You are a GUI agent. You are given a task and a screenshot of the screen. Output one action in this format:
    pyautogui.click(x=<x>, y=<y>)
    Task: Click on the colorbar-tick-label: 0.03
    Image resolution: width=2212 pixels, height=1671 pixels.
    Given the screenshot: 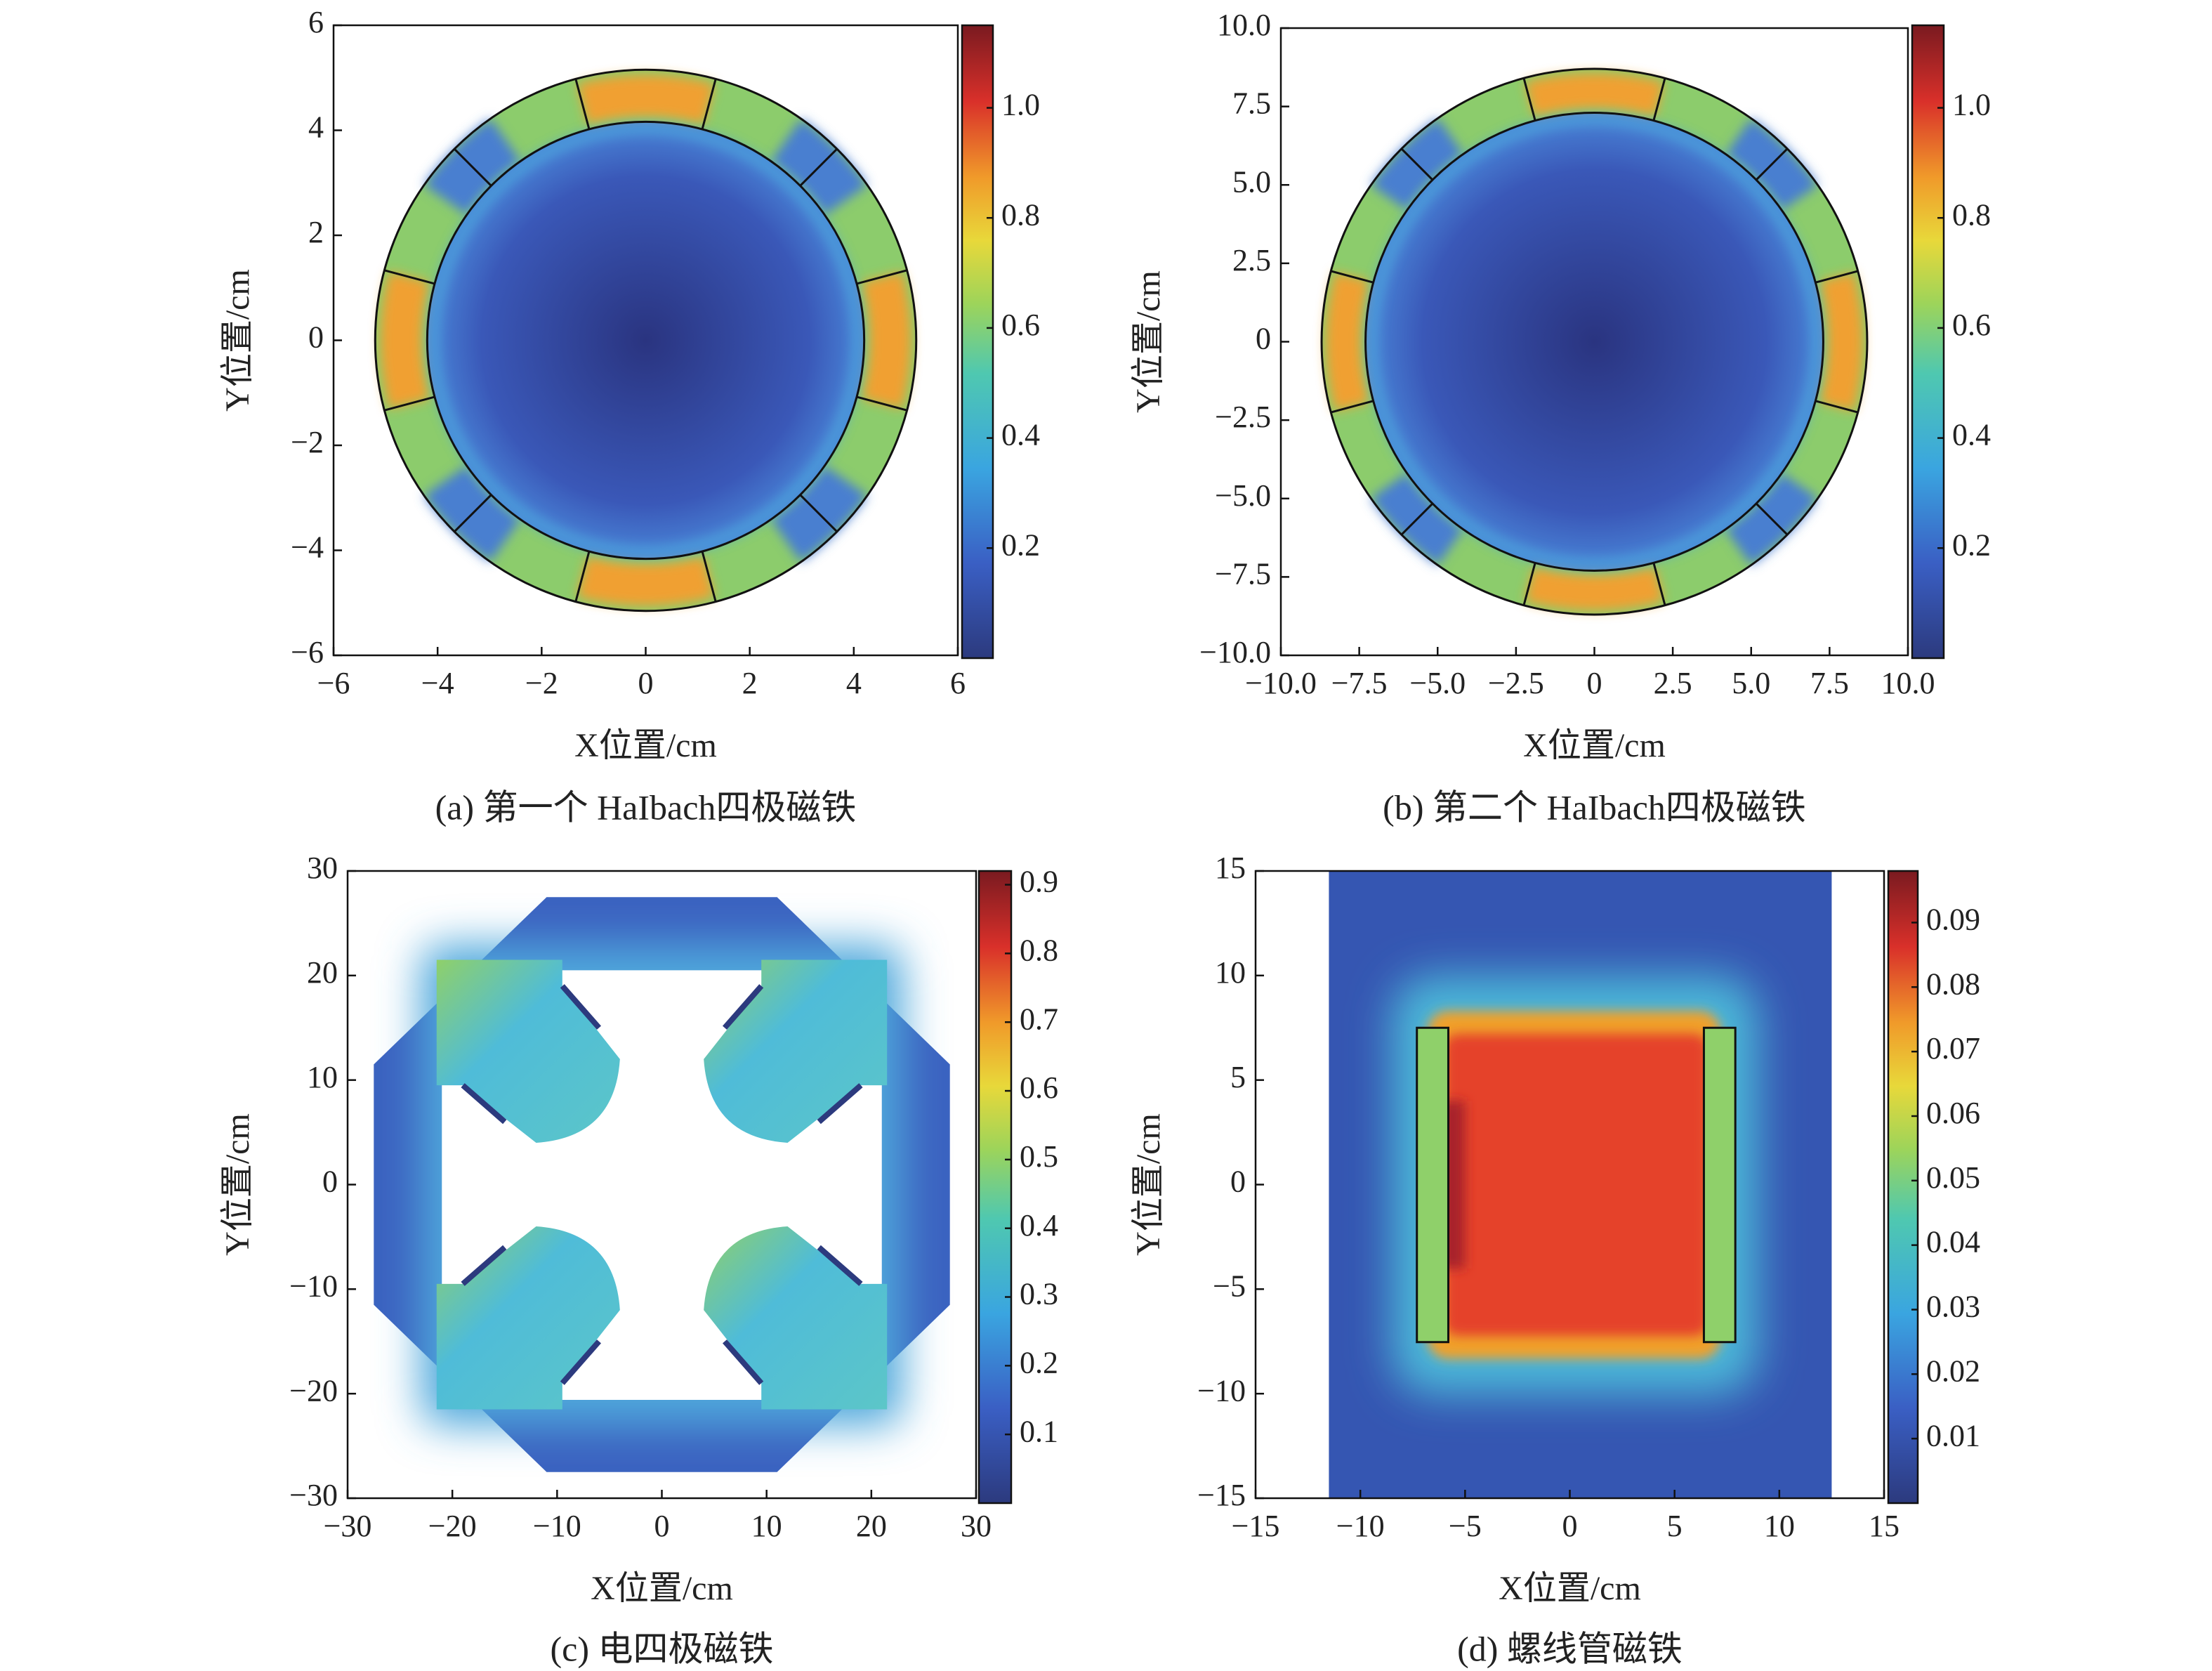 What is the action you would take?
    pyautogui.click(x=1953, y=1307)
    